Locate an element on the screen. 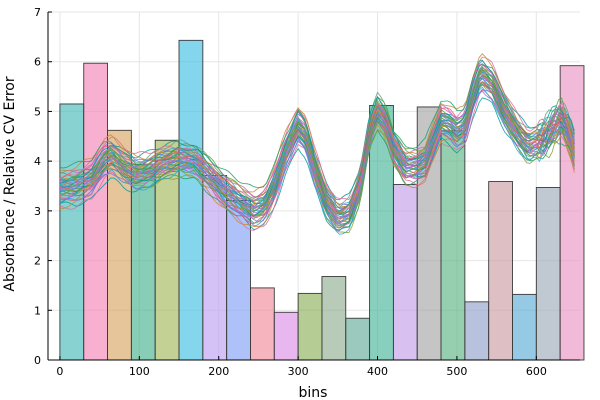 This screenshot has width=600, height=400. x-tick-label: 300 is located at coordinates (298, 371).